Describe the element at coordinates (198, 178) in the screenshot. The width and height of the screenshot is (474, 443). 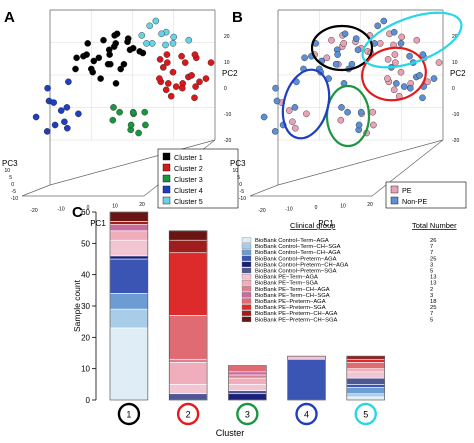
I see `panel-a-legend-box` at that location.